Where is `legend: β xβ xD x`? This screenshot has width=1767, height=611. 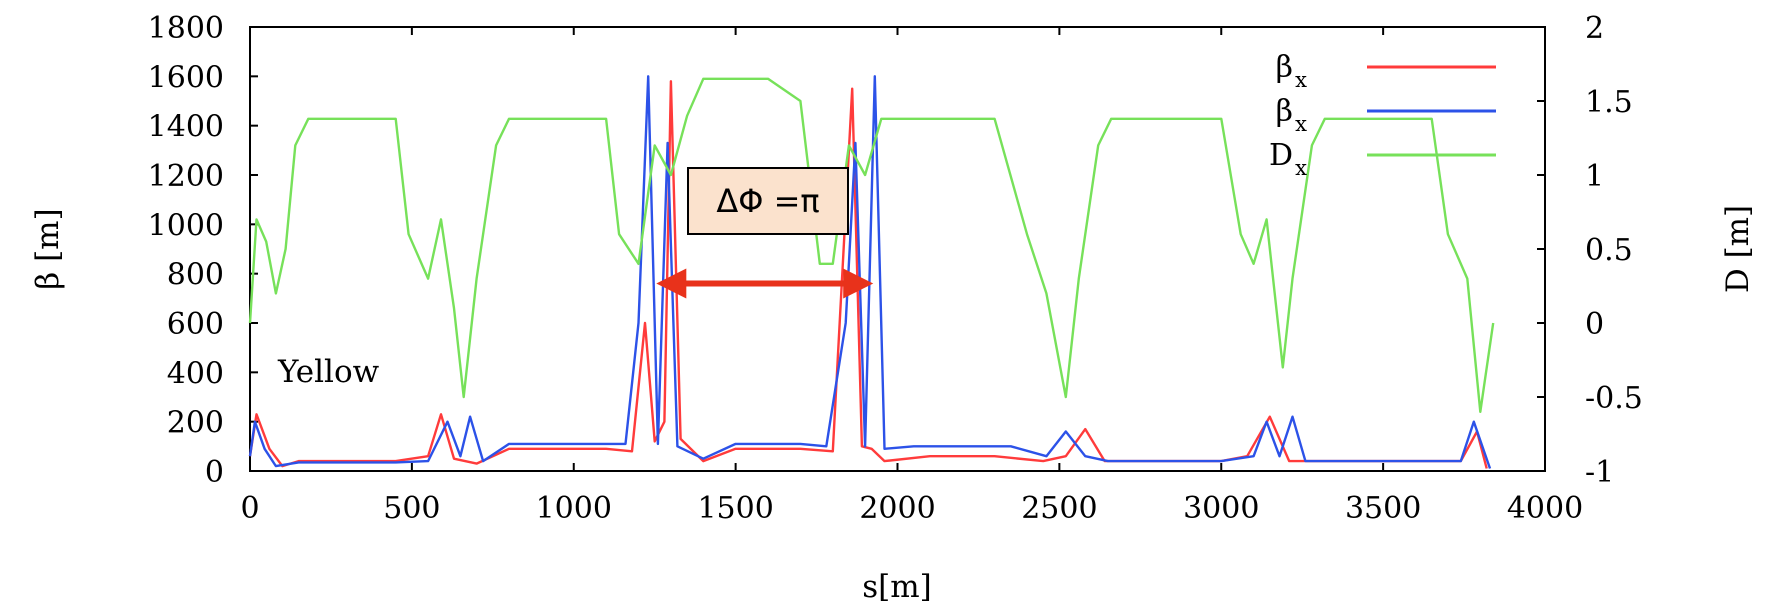
legend: β xβ xD x is located at coordinates (1382, 115).